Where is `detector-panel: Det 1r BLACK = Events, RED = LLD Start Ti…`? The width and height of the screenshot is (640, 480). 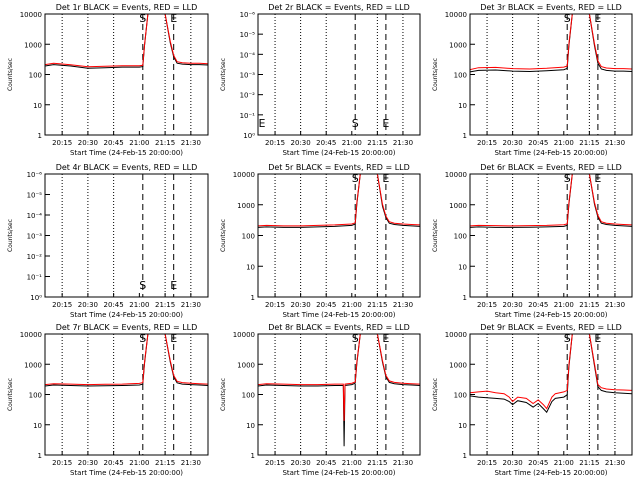
detector-panel: Det 1r BLACK = Events, RED = LLD Start Ti… is located at coordinates (108, 80).